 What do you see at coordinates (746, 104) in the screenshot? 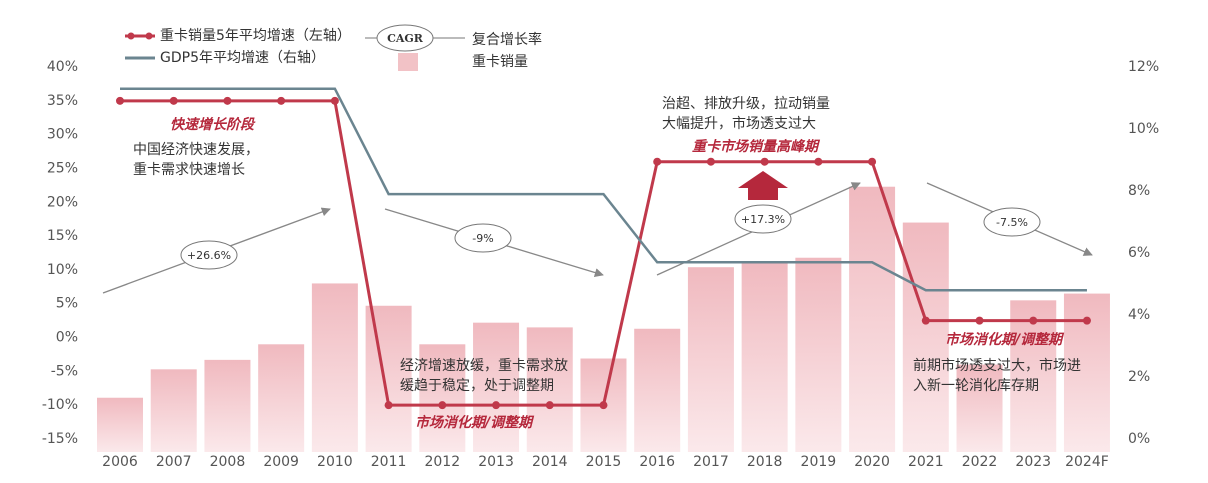
I see `annotation: 治超、排放升级，拉动销量` at bounding box center [746, 104].